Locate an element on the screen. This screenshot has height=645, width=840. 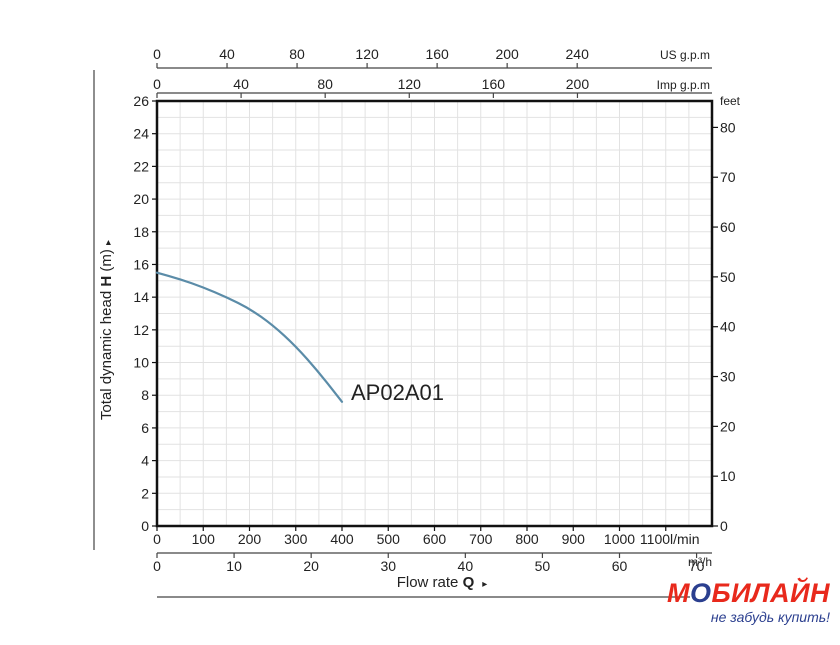
x-m3h-tick-label: 10 is located at coordinates (234, 566).